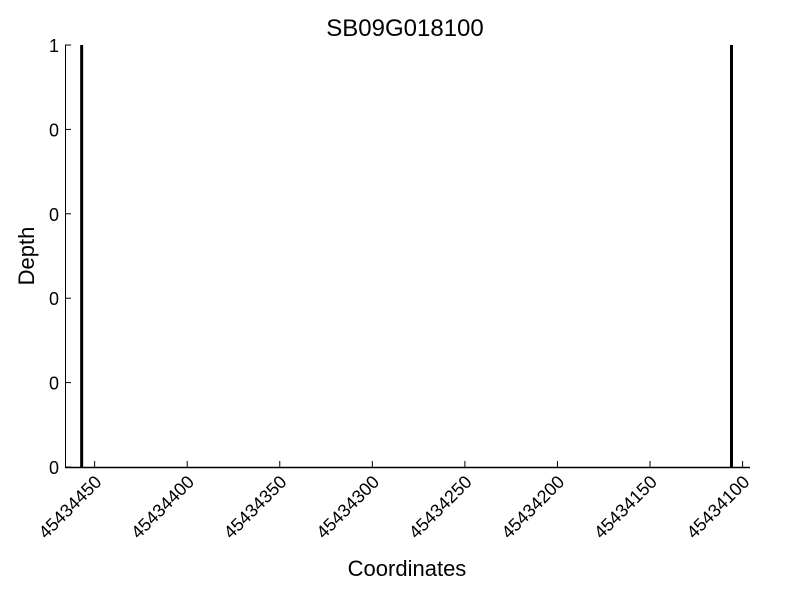  What do you see at coordinates (26, 256) in the screenshot?
I see `y-axis-label: Depth` at bounding box center [26, 256].